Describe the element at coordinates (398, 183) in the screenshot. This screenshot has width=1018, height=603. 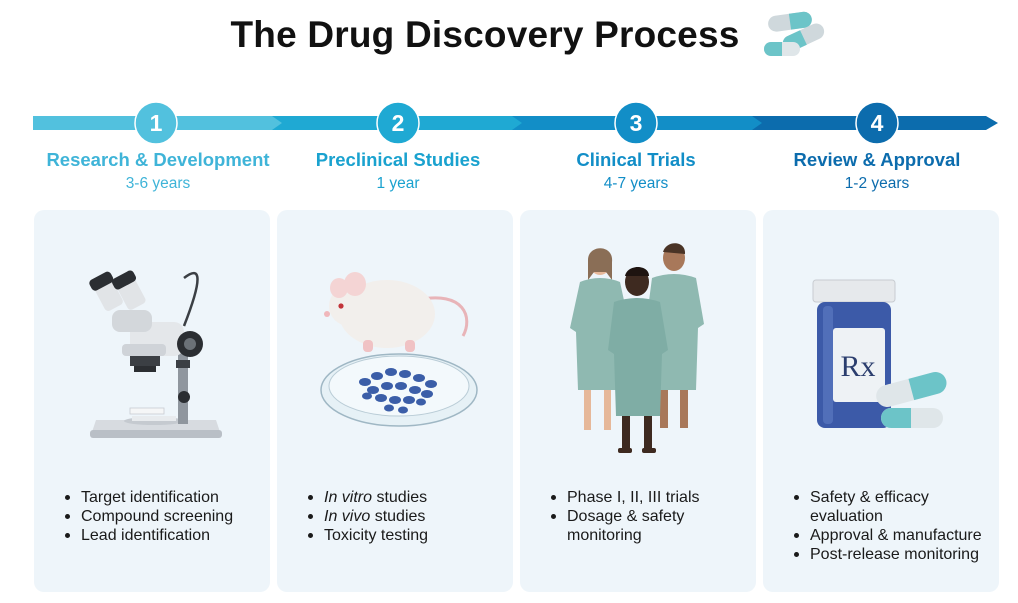
I see `stage-2-duration: 1 year` at that location.